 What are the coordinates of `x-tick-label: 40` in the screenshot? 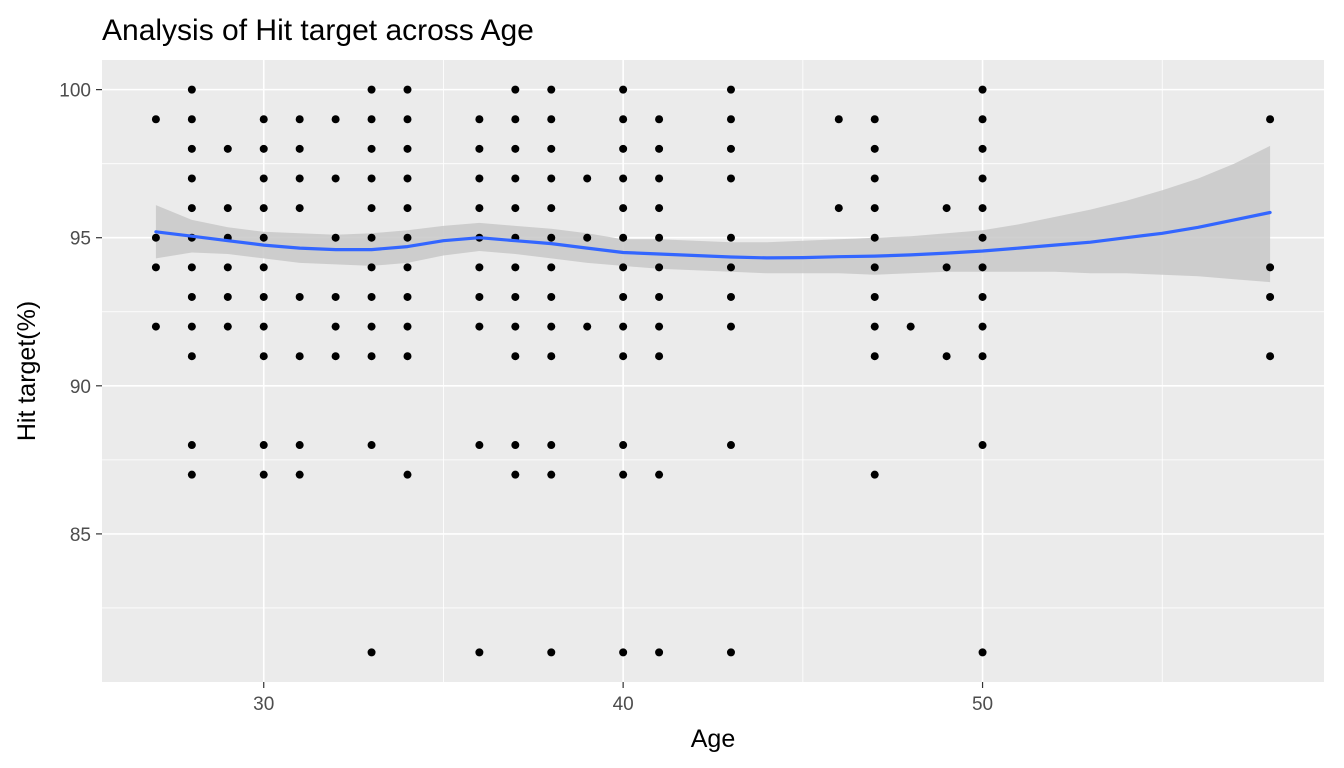 It's located at (623, 704).